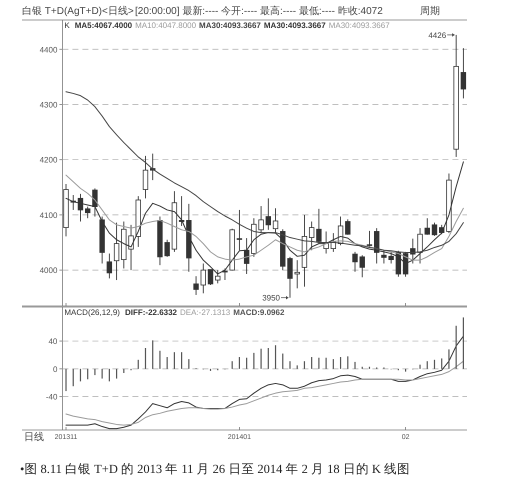 This screenshot has width=509, height=493. I want to click on text: MA30:4093.3667, so click(230, 25).